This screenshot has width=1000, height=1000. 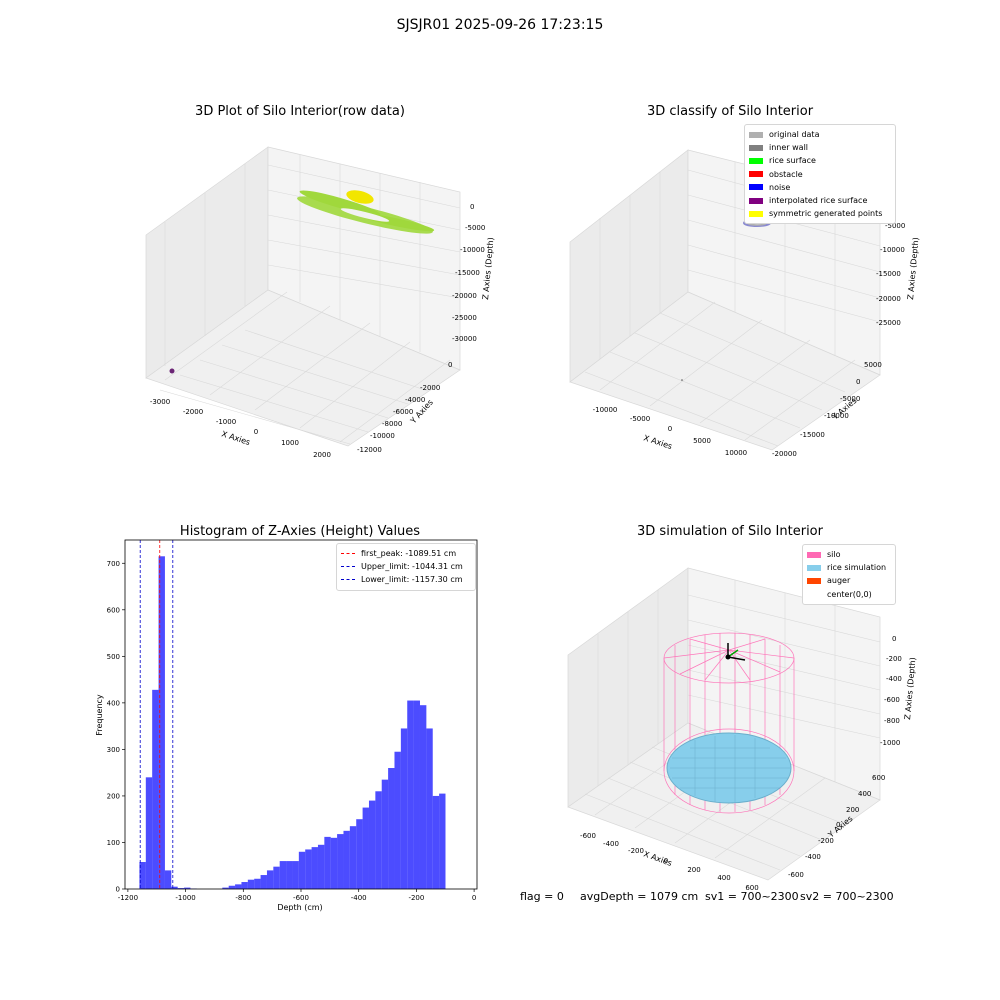 I want to click on histogram-xtick-label: -800, so click(x=243, y=898).